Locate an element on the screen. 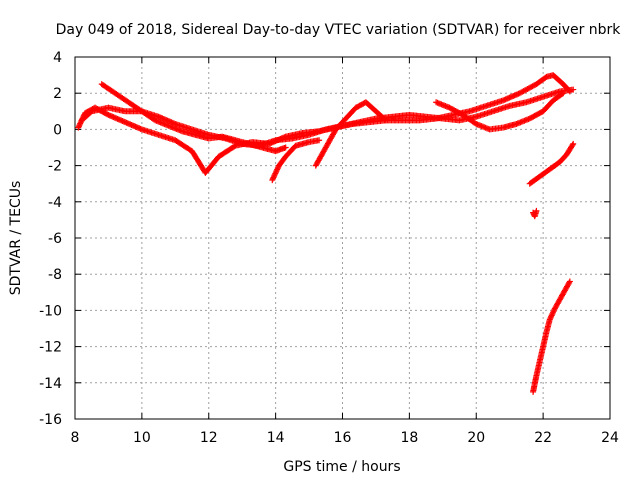 The height and width of the screenshot is (480, 640). x-tick-label: 10 is located at coordinates (142, 438).